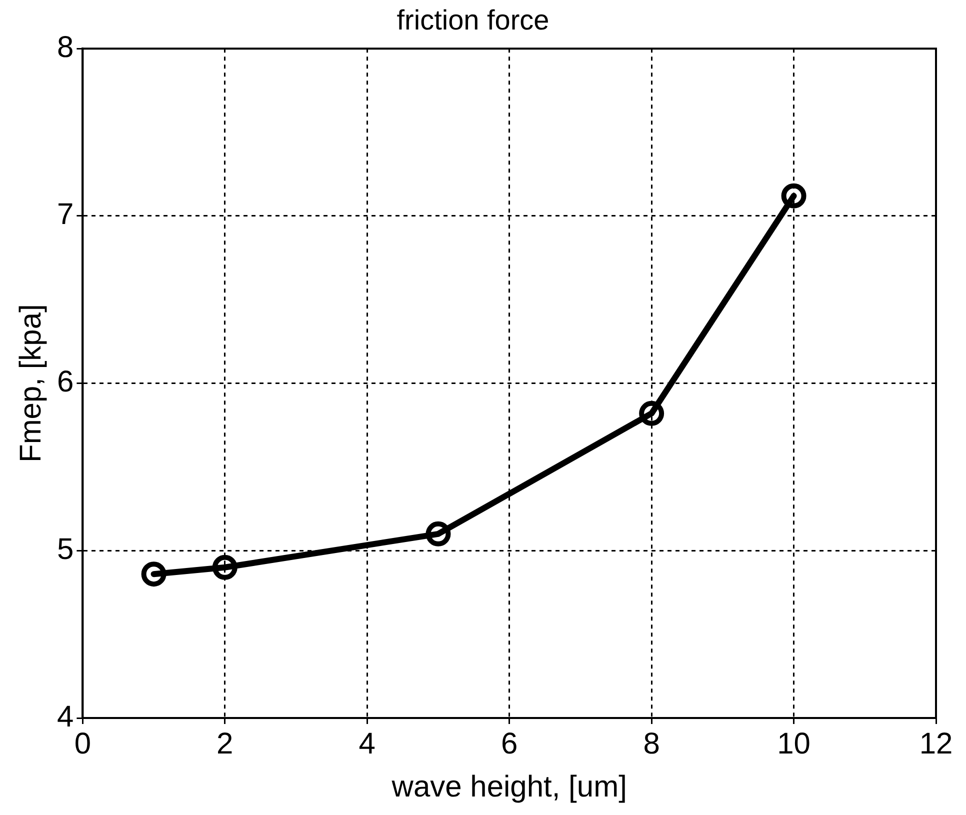 Image resolution: width=966 pixels, height=815 pixels. Describe the element at coordinates (225, 743) in the screenshot. I see `x-tick-label: 2` at that location.